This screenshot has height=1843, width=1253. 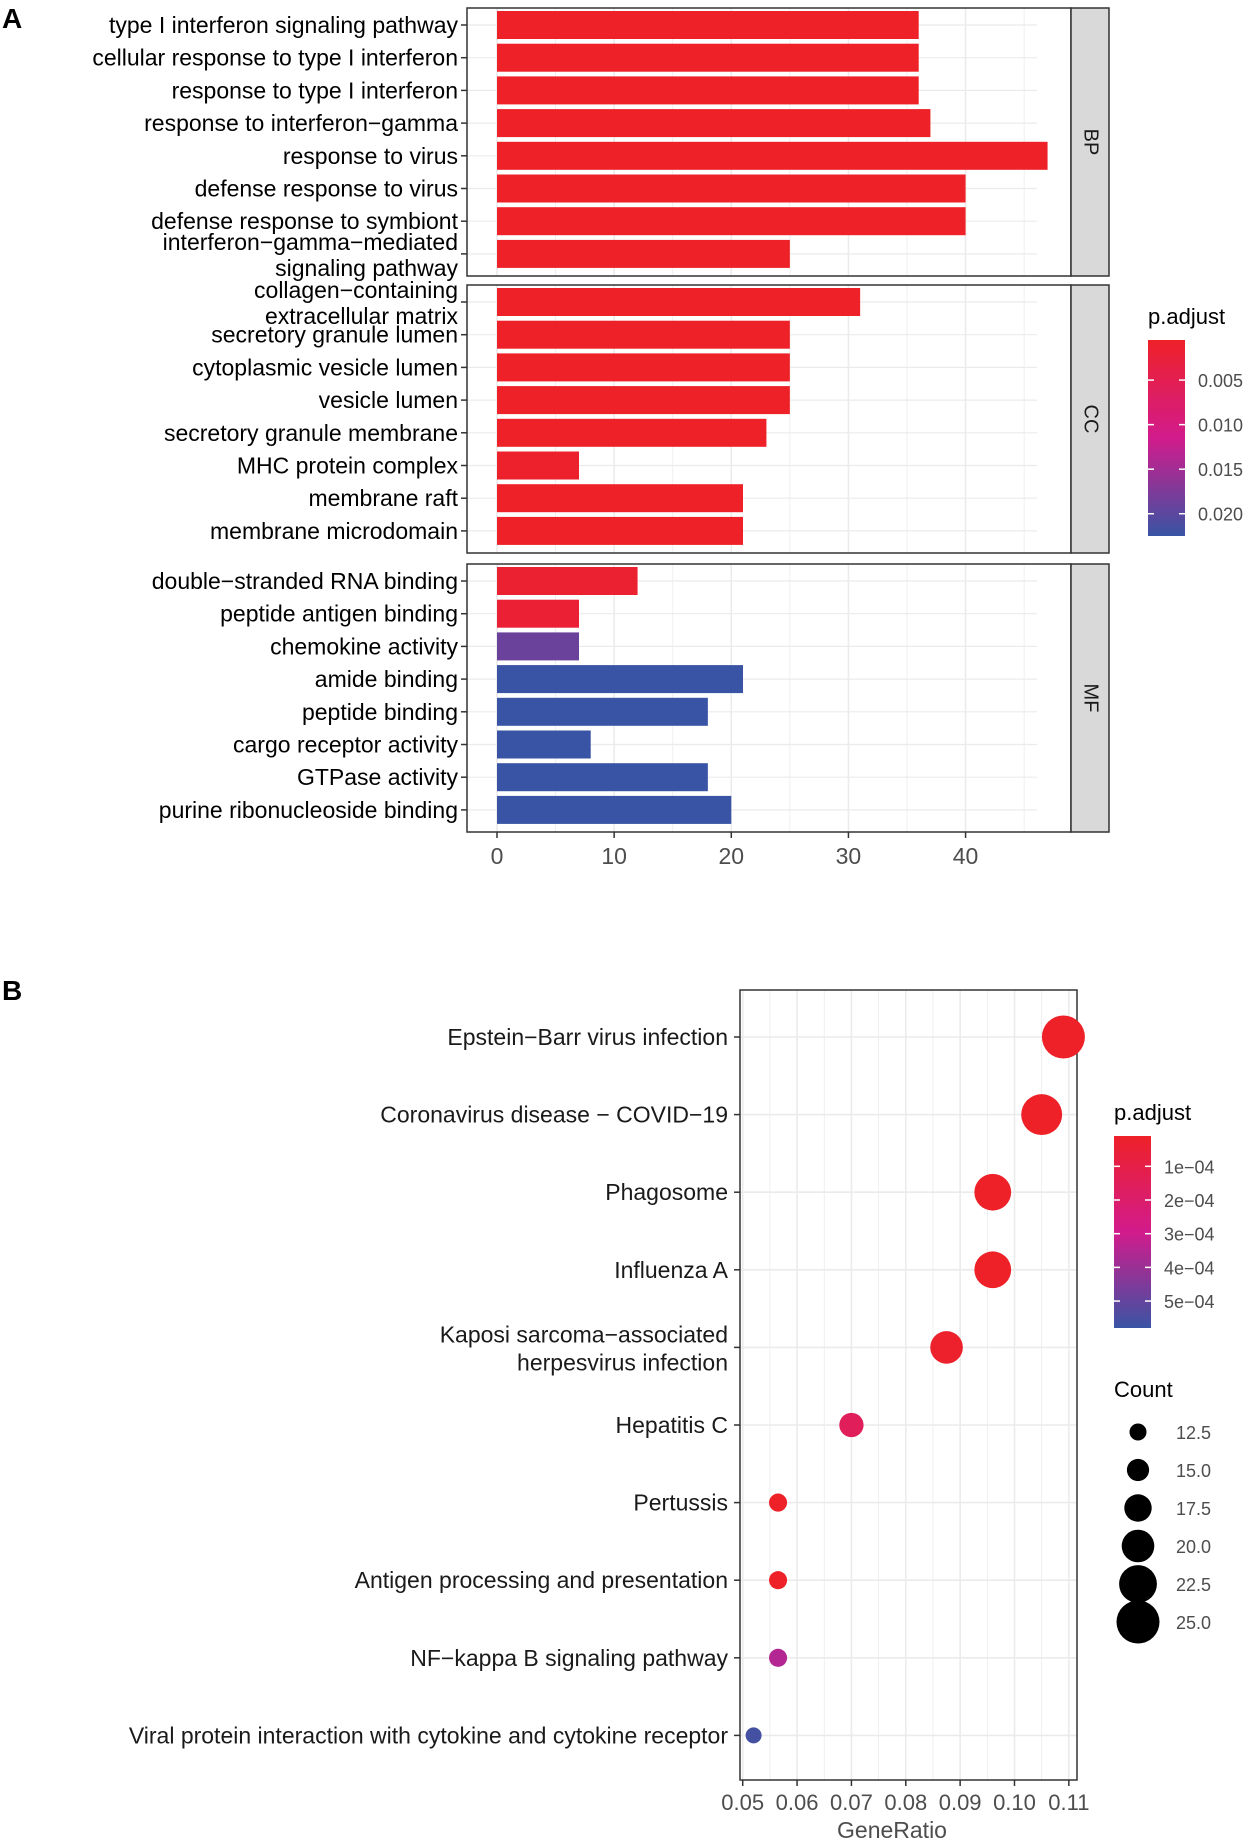 What do you see at coordinates (1189, 1268) in the screenshot?
I see `legend-tick-label: 4e−04` at bounding box center [1189, 1268].